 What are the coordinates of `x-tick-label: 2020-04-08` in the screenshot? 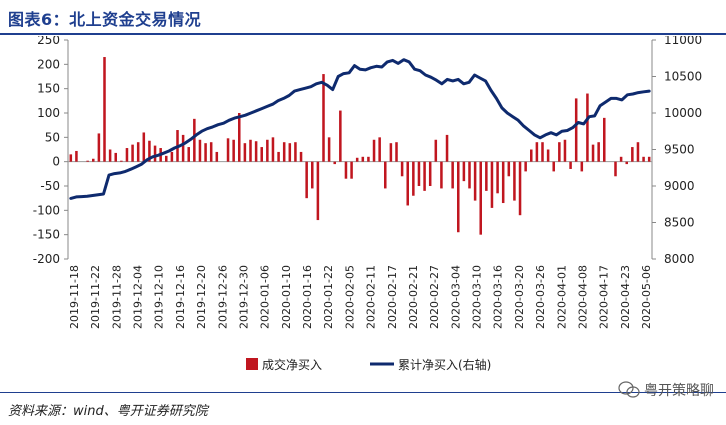 It's located at (582, 297).